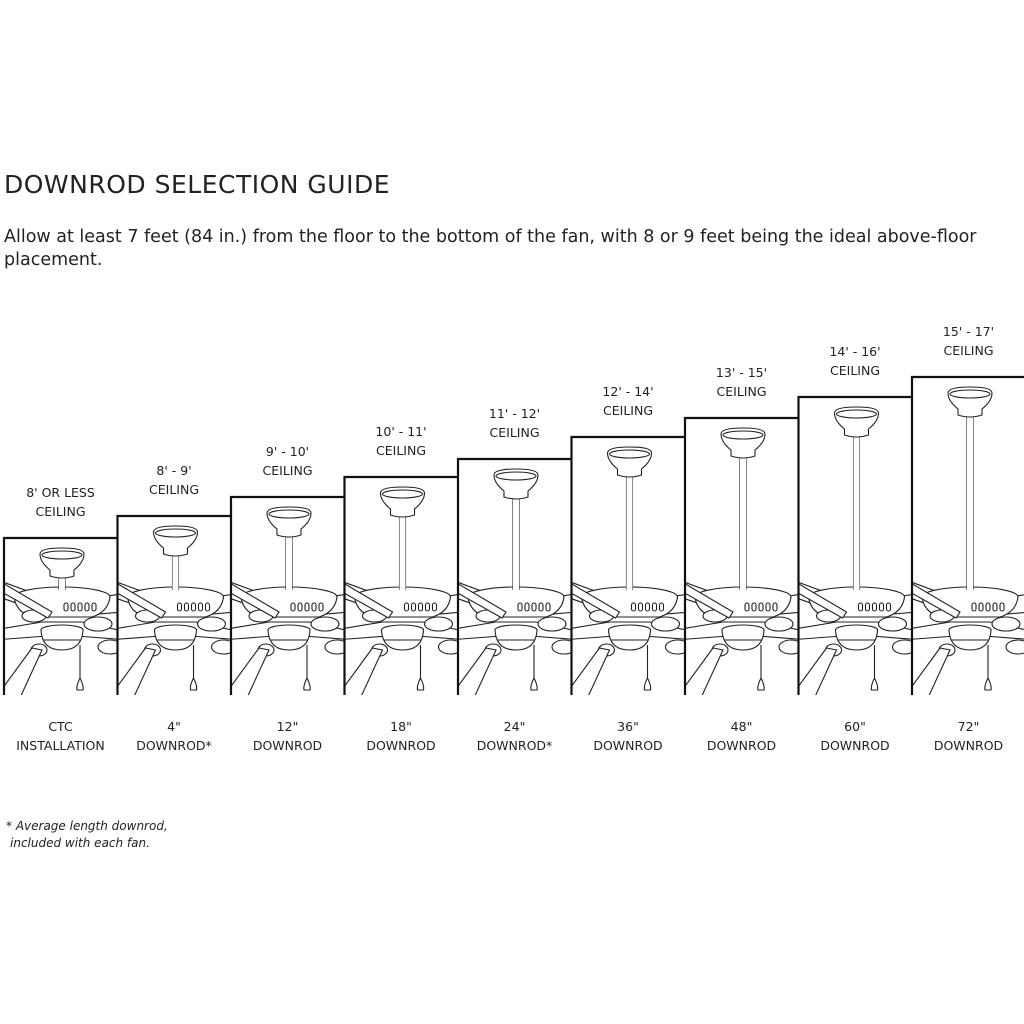 This screenshot has height=1024, width=1024. What do you see at coordinates (628, 726) in the screenshot?
I see `downrod-label-line: 36"` at bounding box center [628, 726].